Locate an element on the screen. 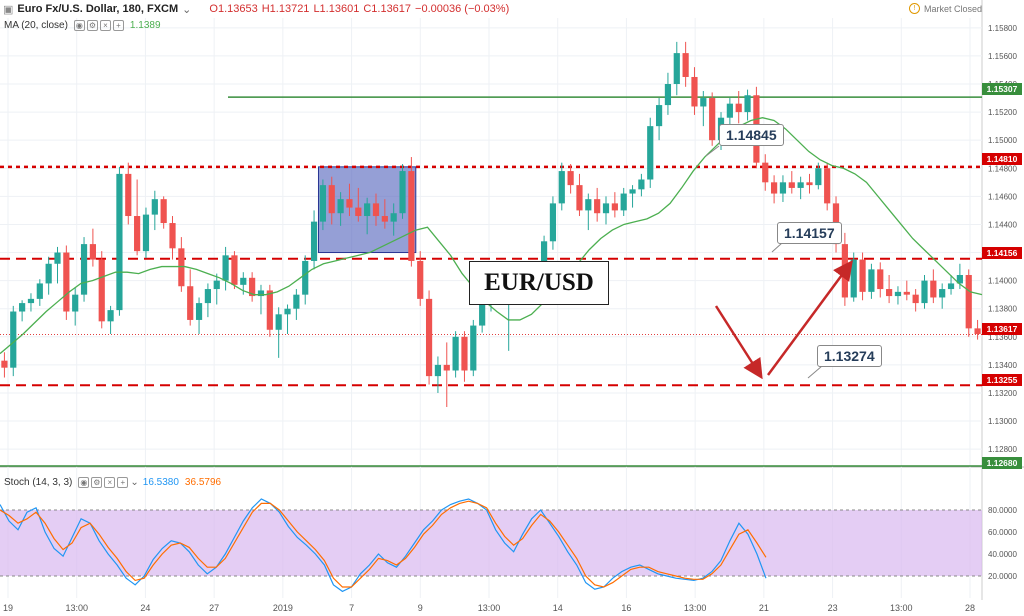 The width and height of the screenshot is (1024, 616). callout-1-13274: 1.13274 is located at coordinates (849, 356).